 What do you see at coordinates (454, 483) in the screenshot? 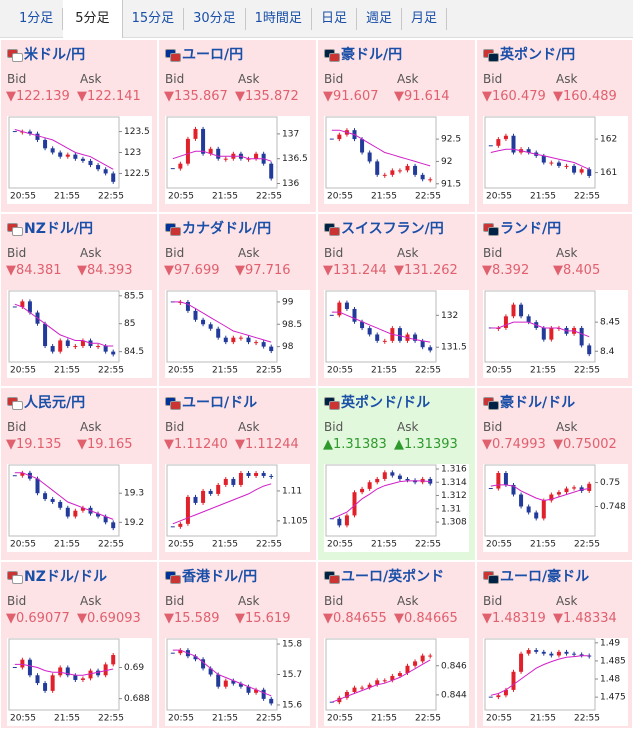
I see `y-tick-label: 1.314` at bounding box center [454, 483].